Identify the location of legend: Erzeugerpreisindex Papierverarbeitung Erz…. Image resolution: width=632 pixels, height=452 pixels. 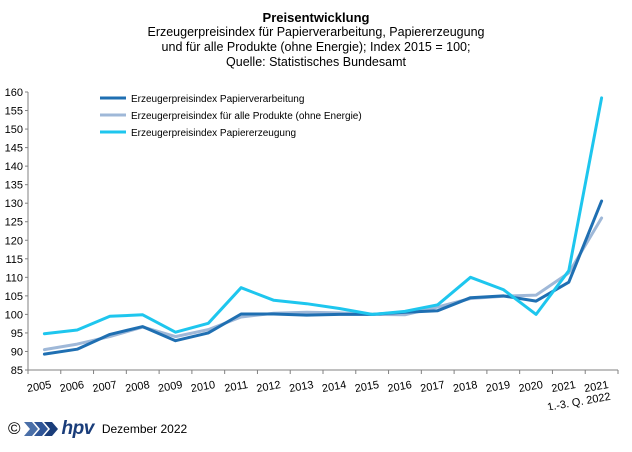
(231, 116).